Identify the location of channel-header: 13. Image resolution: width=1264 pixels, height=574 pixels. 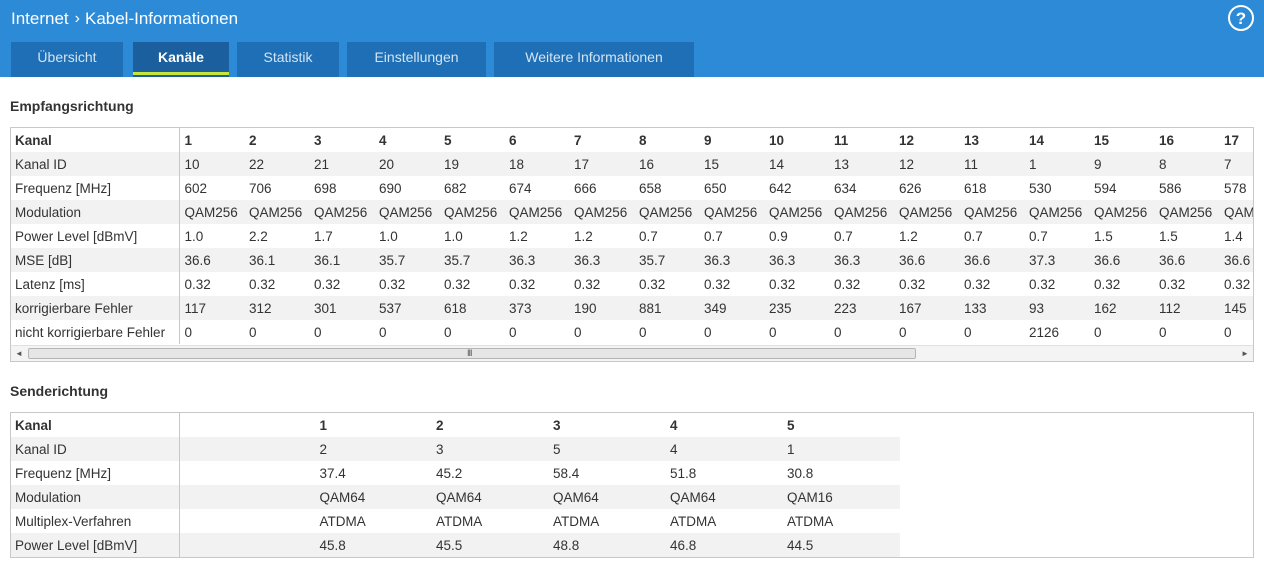
(972, 140).